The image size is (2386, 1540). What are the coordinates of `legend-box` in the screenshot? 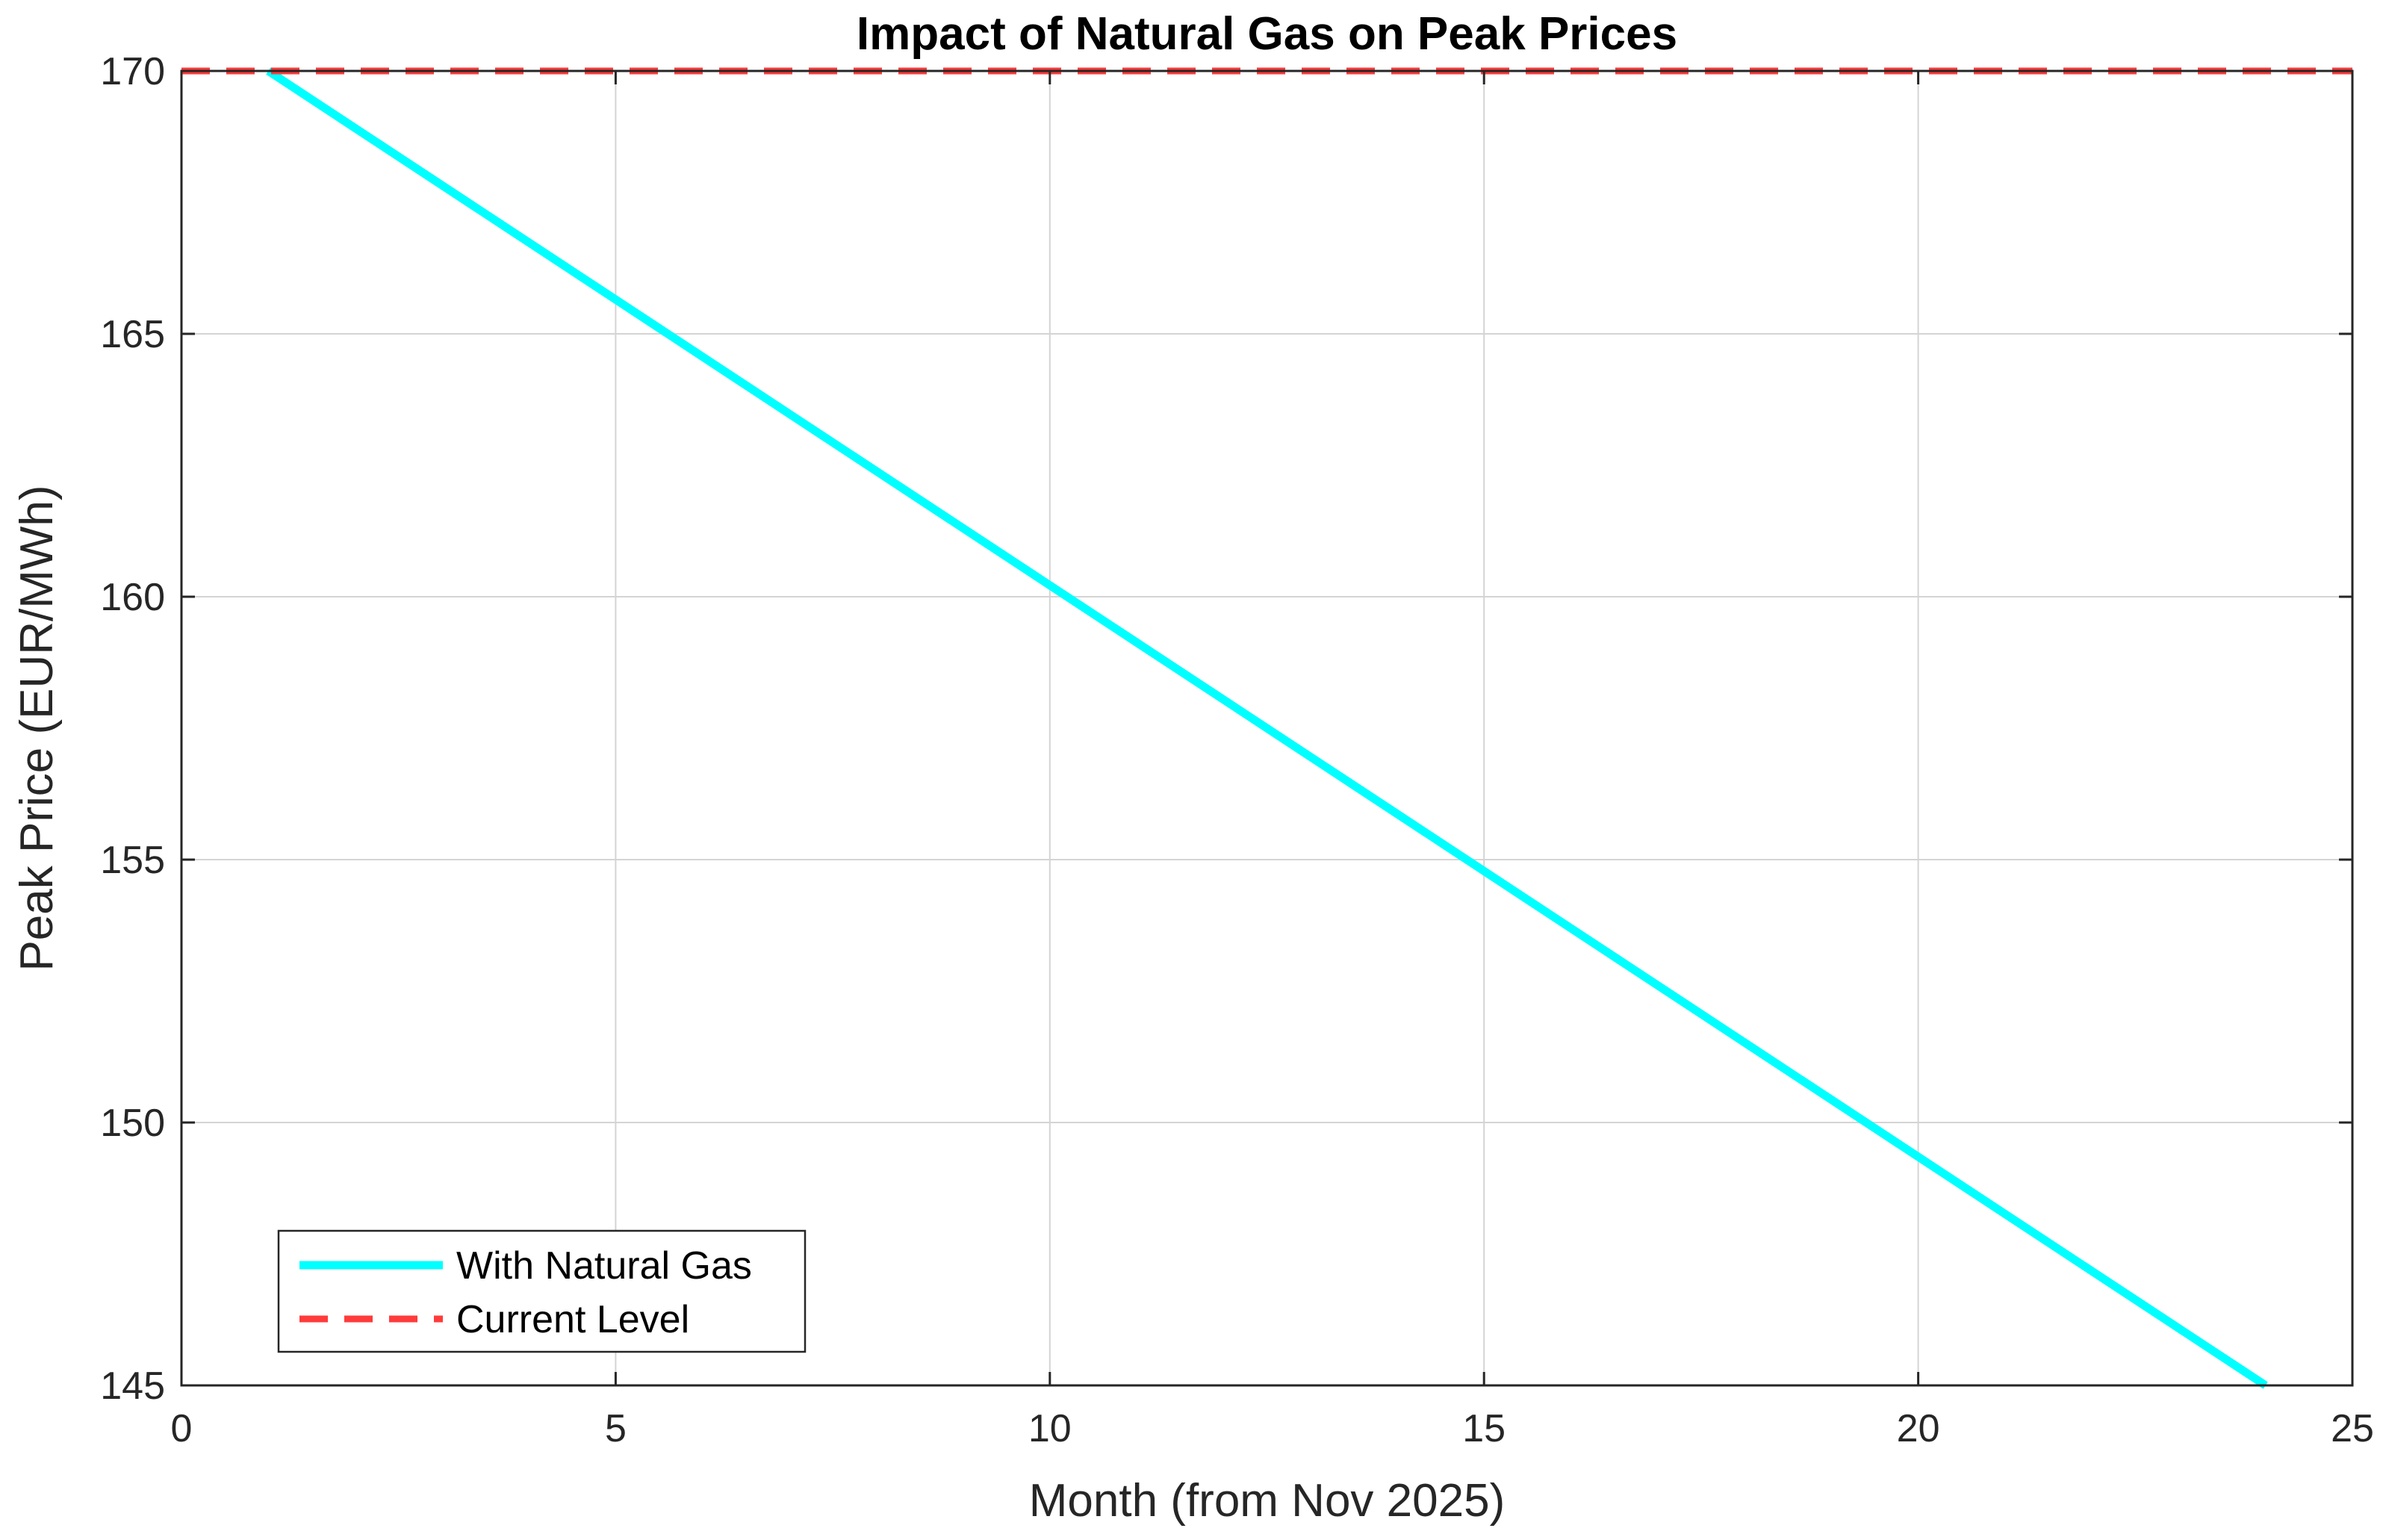 It's located at (542, 1291).